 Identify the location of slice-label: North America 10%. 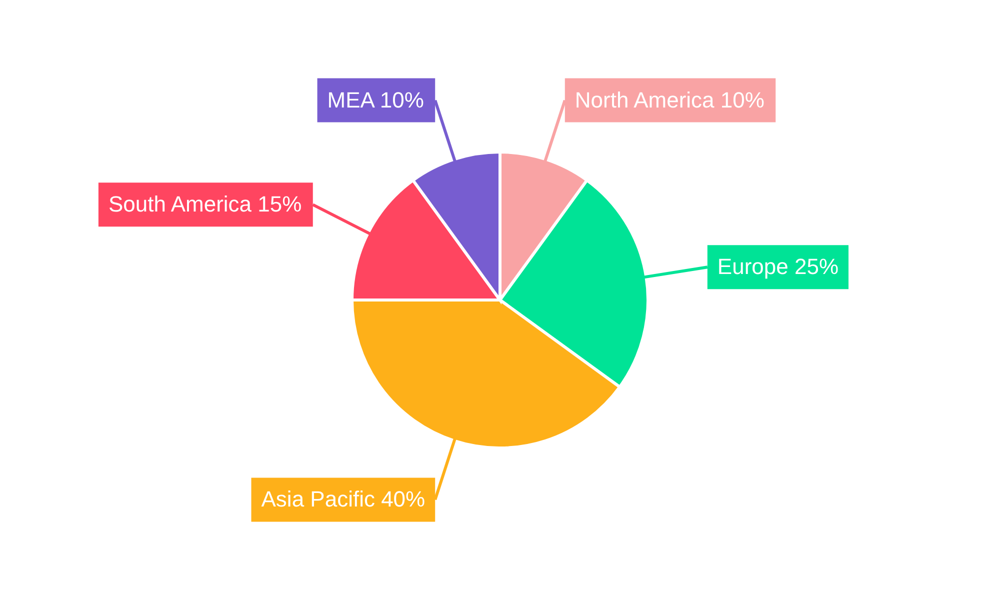
(669, 99).